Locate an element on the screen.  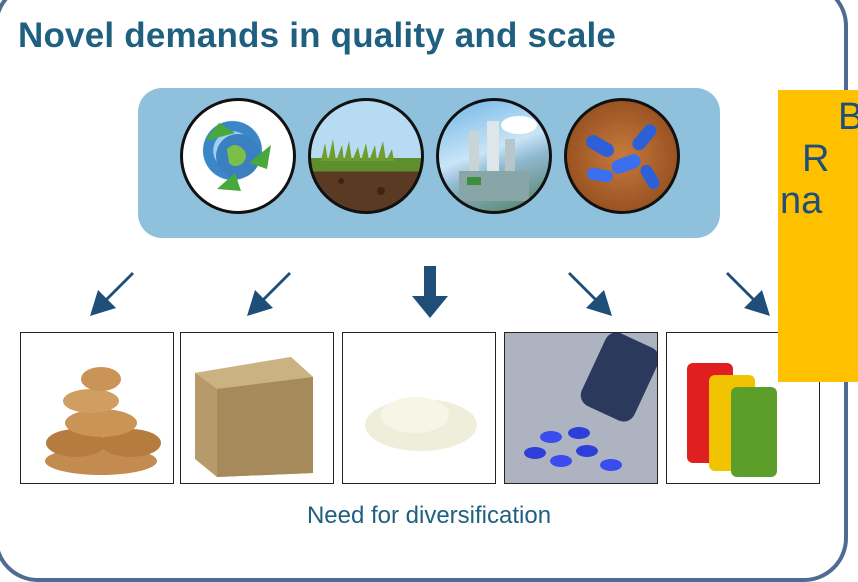
particle-board-icon is located at coordinates (257, 408).